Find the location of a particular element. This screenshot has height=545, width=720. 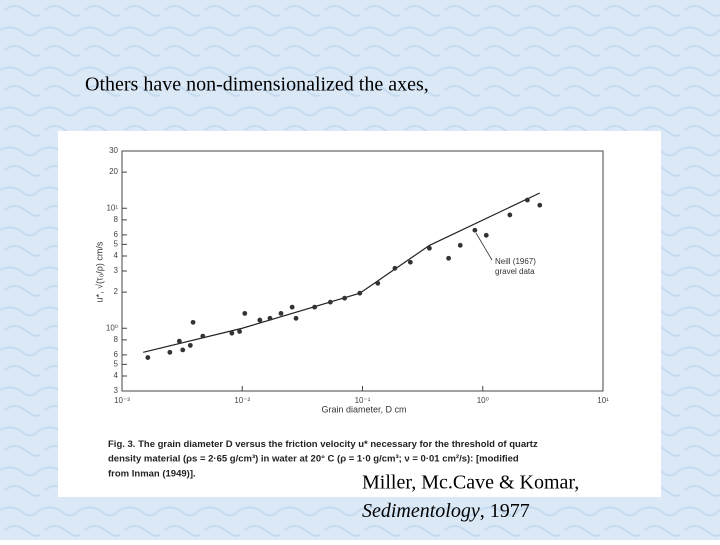

y-tick-label: 30 is located at coordinates (113, 150).